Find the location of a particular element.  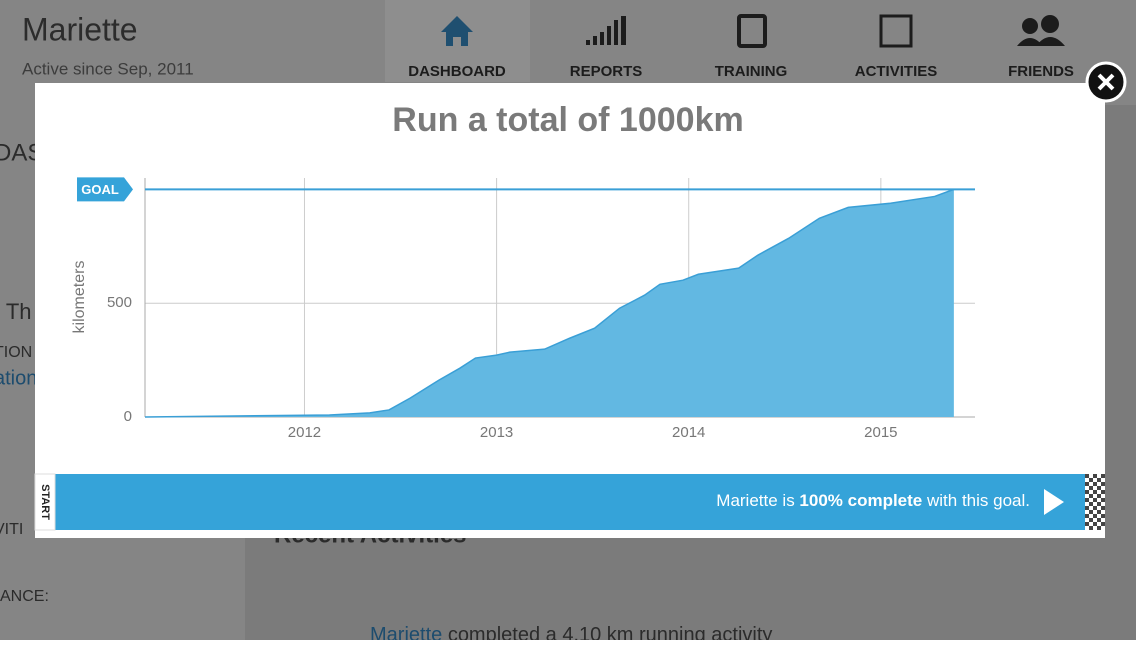

progress-bar is located at coordinates (570, 502).